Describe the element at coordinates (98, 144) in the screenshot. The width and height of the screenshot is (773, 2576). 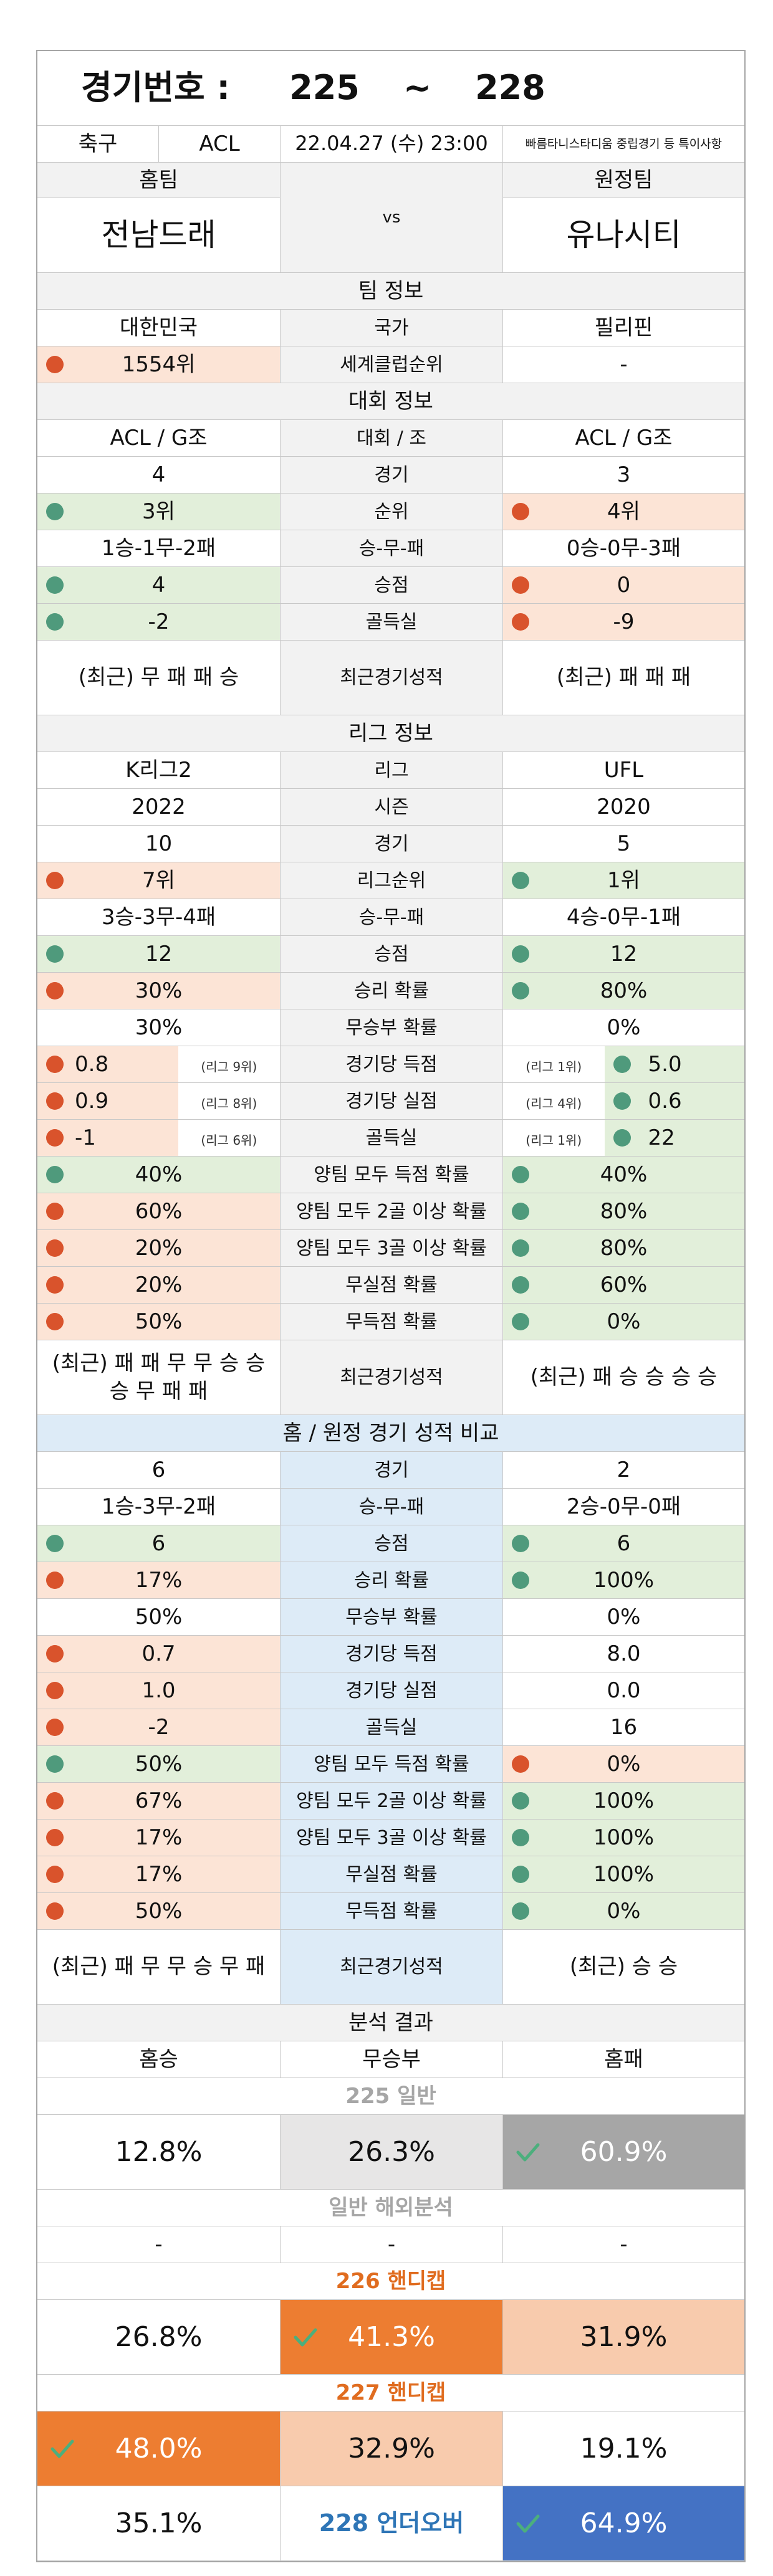
I see `match-sport: 축구` at that location.